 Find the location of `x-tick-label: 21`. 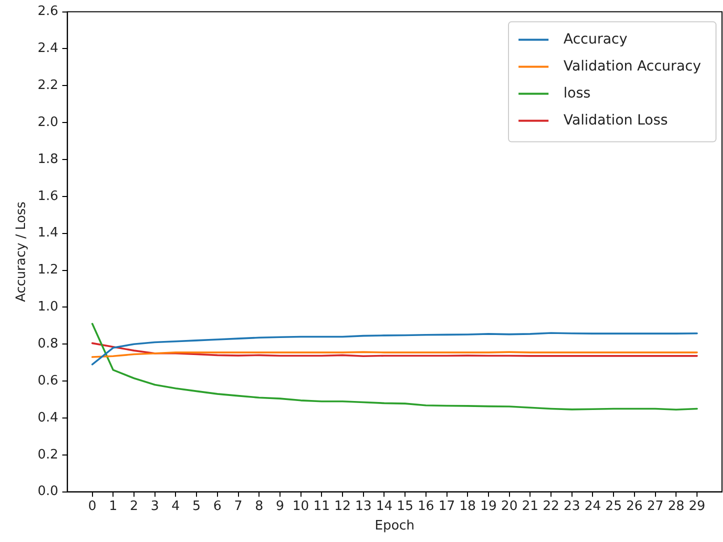

x-tick-label: 21 is located at coordinates (530, 506).